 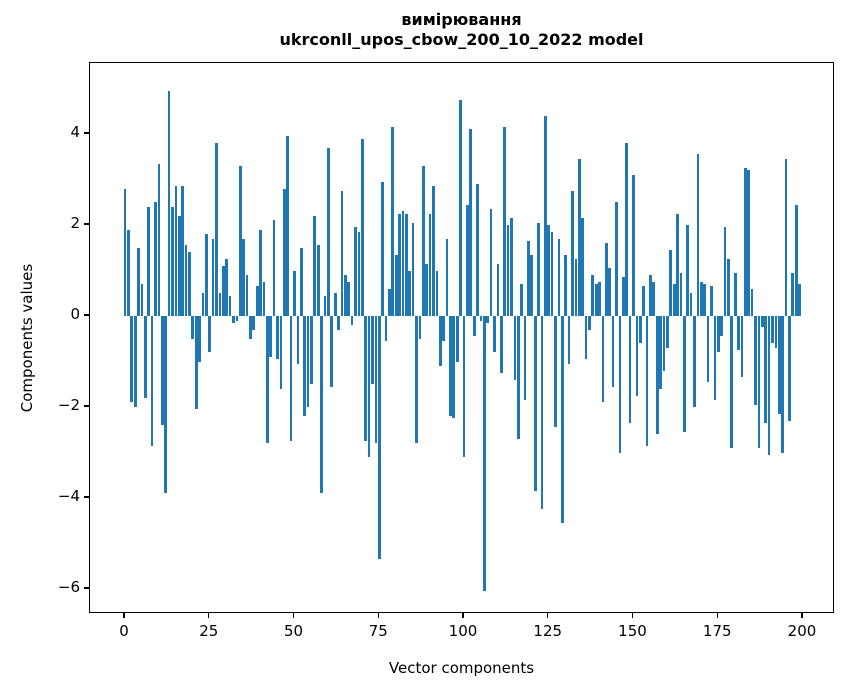 What do you see at coordinates (75, 132) in the screenshot?
I see `y-tick-label: 4` at bounding box center [75, 132].